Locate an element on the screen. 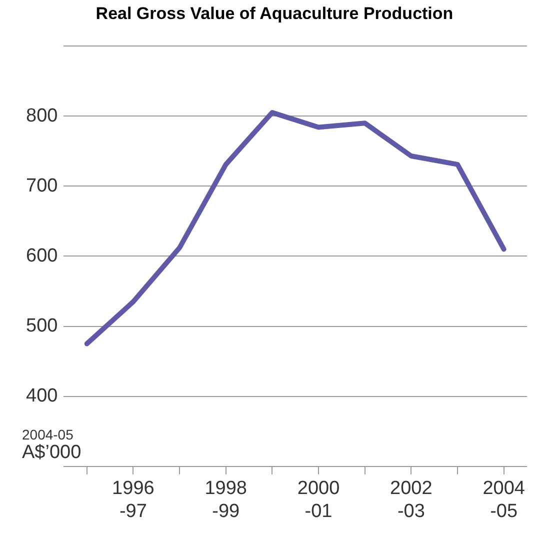  x-tick-label: 2002-03 is located at coordinates (411, 500).